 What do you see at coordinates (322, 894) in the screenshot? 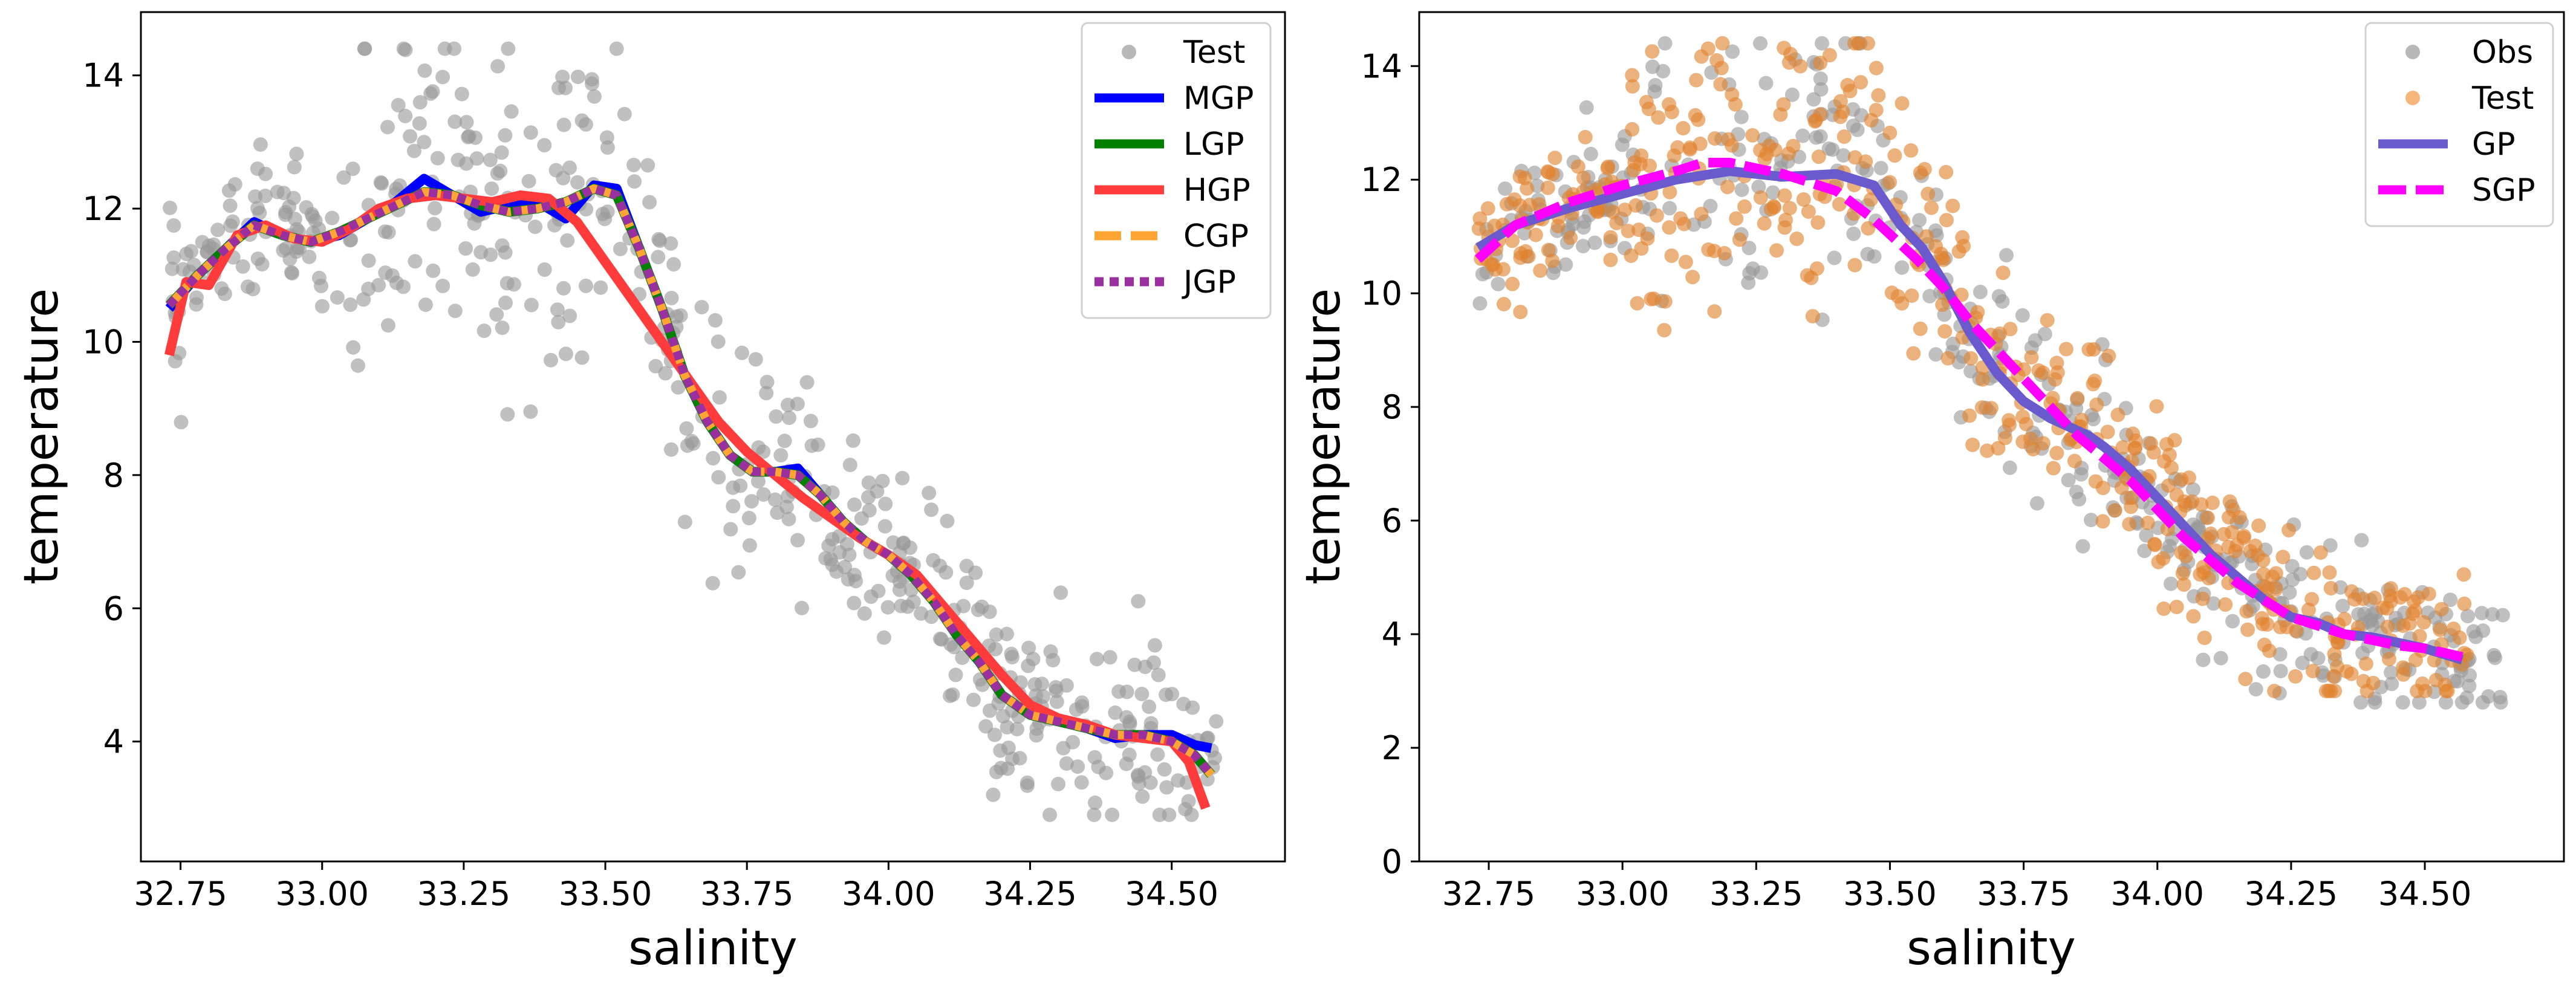
I see `x-tick-label: 33.00` at bounding box center [322, 894].